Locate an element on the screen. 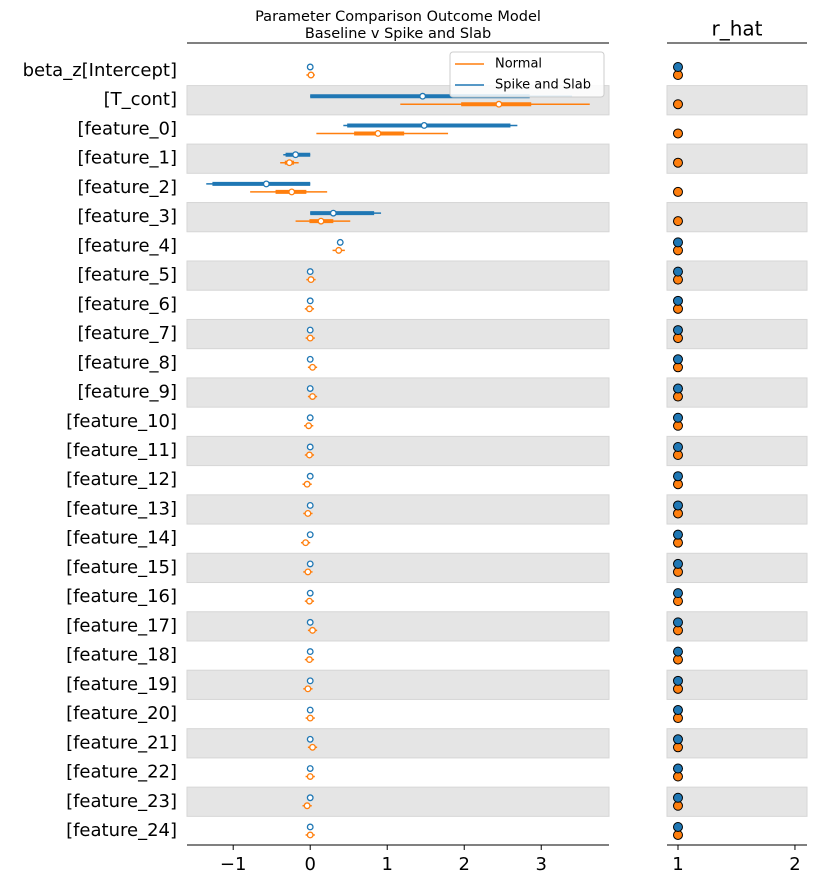 The width and height of the screenshot is (816, 884). y-tick-label: [feature_21] is located at coordinates (121, 742).